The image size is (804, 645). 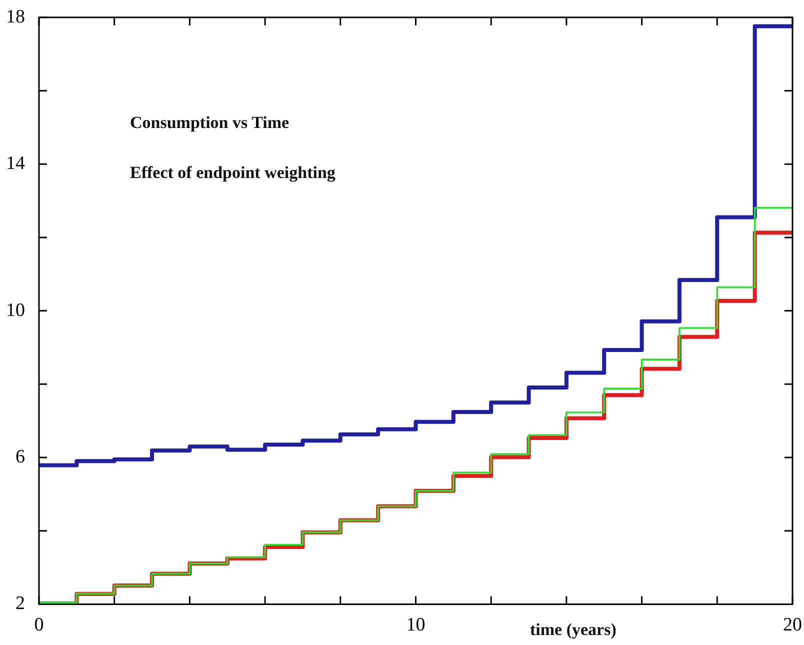 What do you see at coordinates (233, 173) in the screenshot?
I see `text: Effect of endpoint weighting` at bounding box center [233, 173].